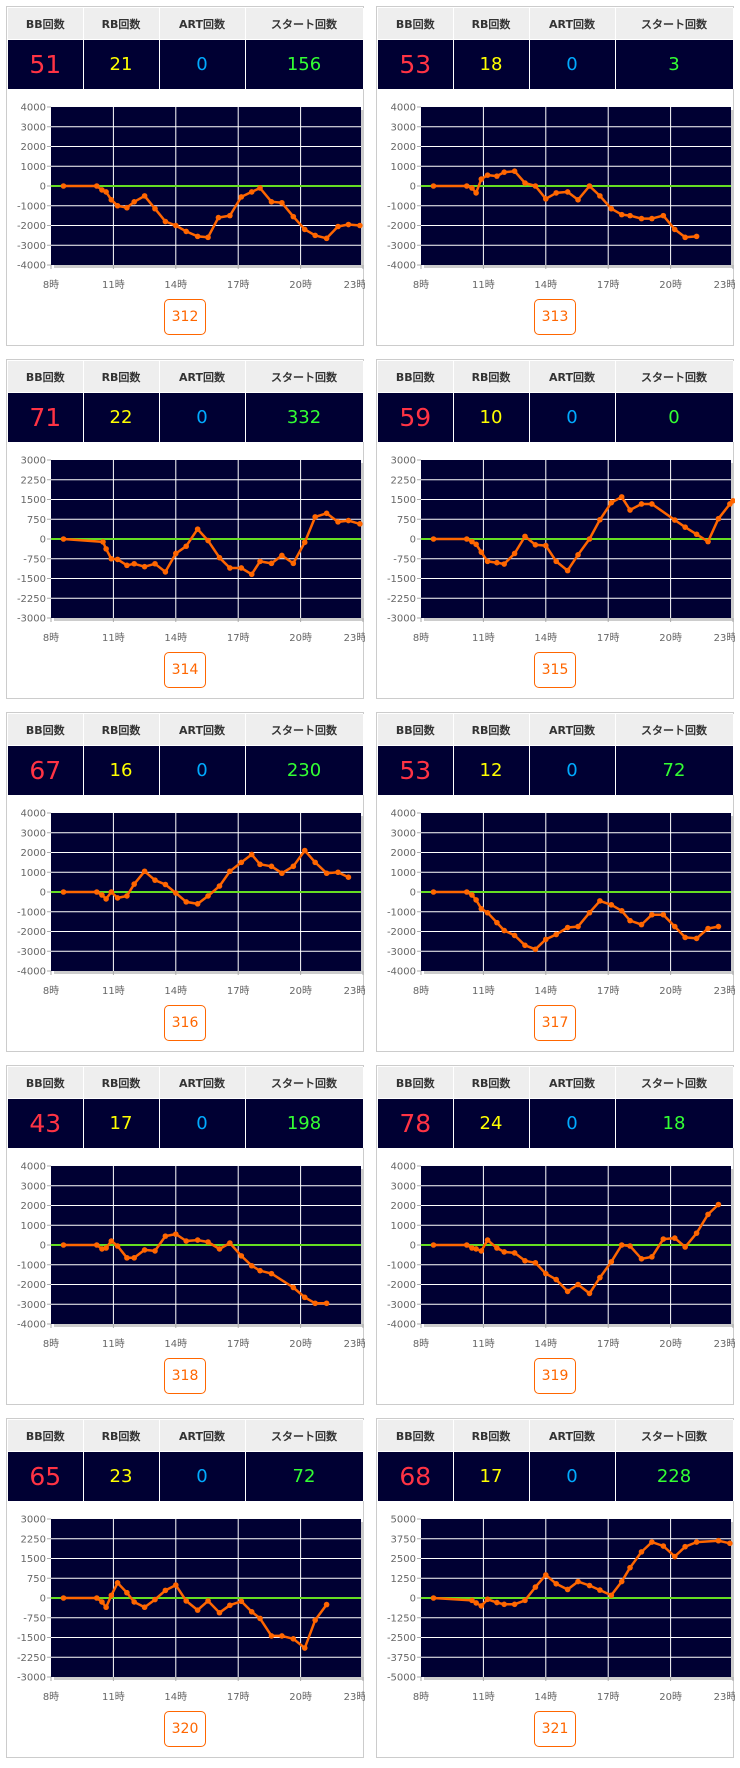 The width and height of the screenshot is (740, 1768). Describe the element at coordinates (185, 1023) in the screenshot. I see `machine-number-button: 316` at that location.